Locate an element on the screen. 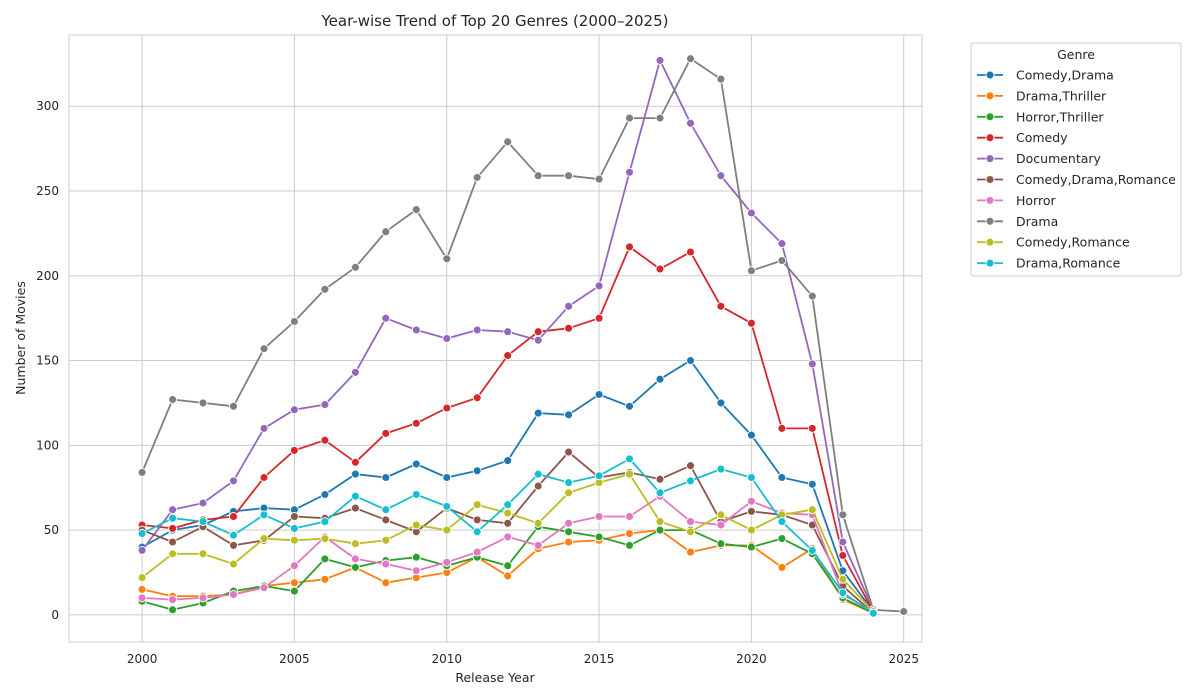  x-tick-label: 2000 is located at coordinates (142, 659).